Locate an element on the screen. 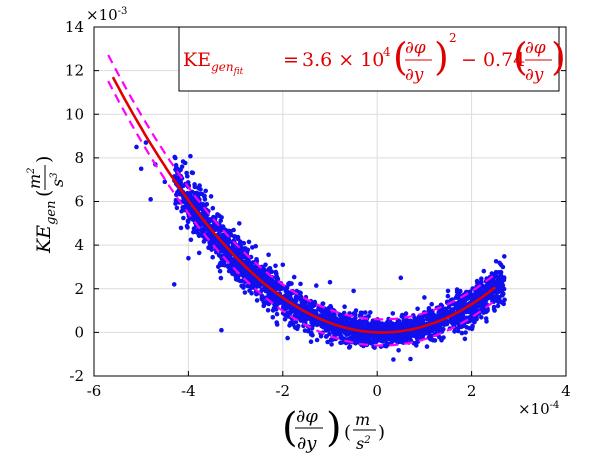 This screenshot has width=597, height=459. svg-text: 3.6 × 10 is located at coordinates (343, 60).